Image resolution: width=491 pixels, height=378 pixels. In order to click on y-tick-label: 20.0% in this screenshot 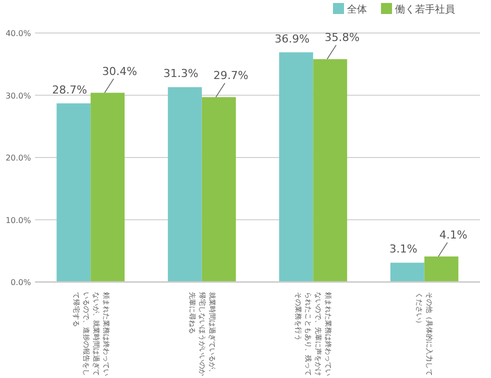, I will do `click(19, 158)`.